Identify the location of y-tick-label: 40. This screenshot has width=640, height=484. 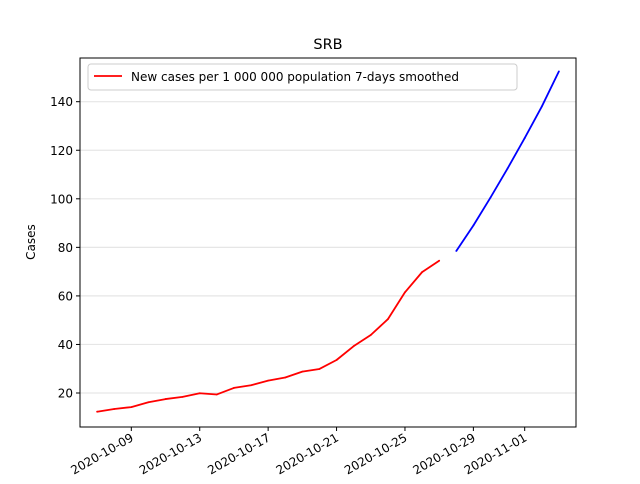
(65, 345).